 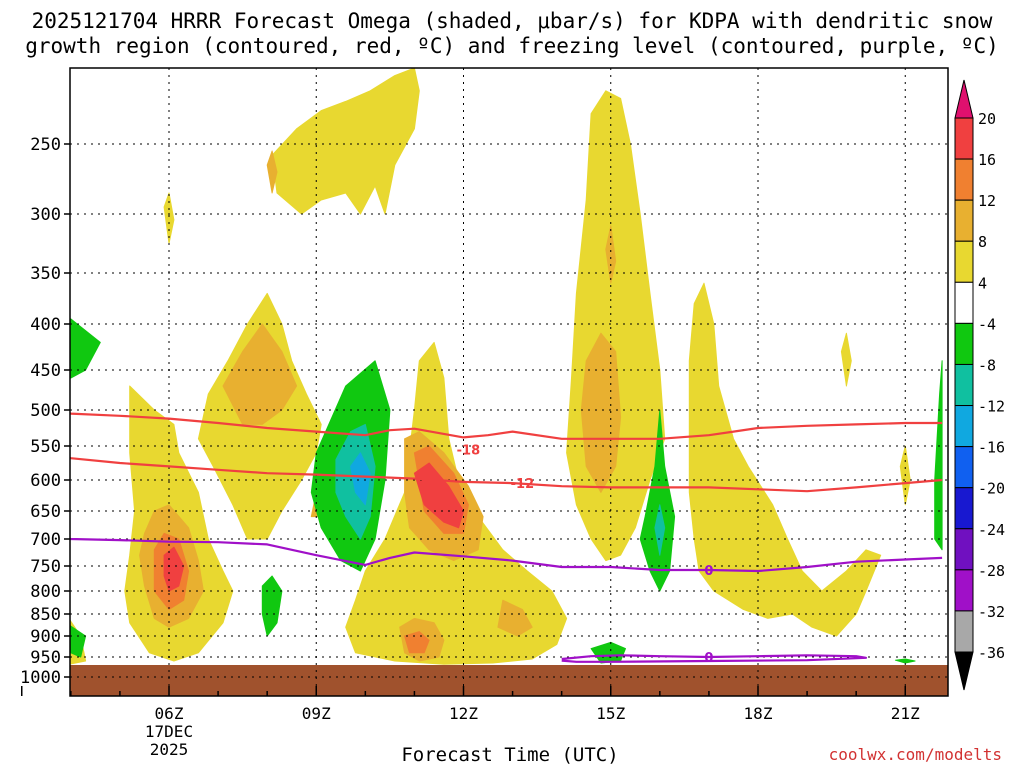 What do you see at coordinates (510, 755) in the screenshot?
I see `x-axis-title: Forecast Time (UTC)` at bounding box center [510, 755].